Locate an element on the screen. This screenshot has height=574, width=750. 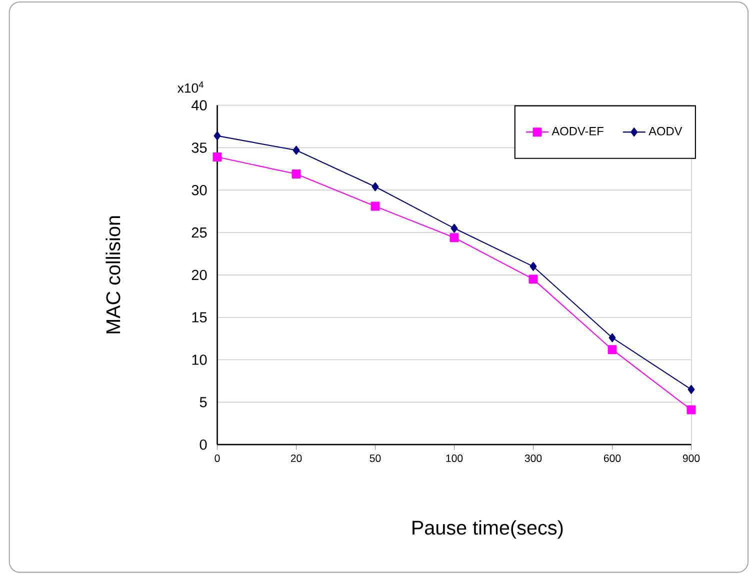
x-tick-label: 0 is located at coordinates (217, 458).